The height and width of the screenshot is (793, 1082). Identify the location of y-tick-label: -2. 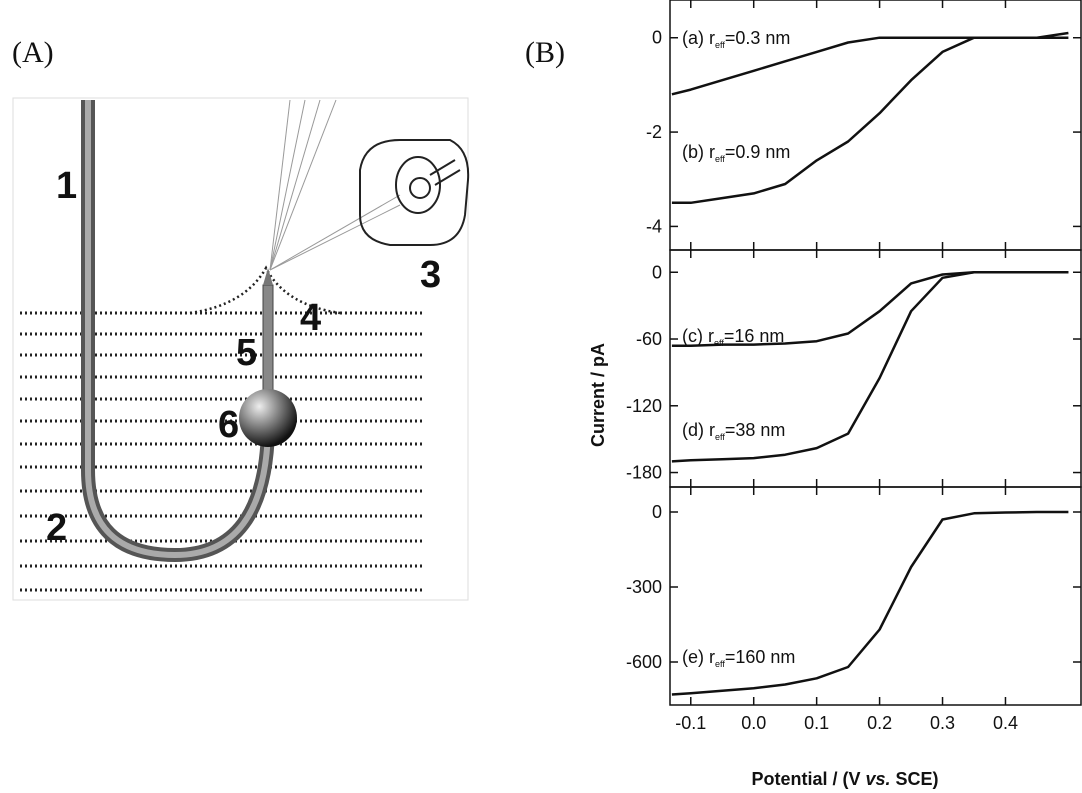
(654, 132).